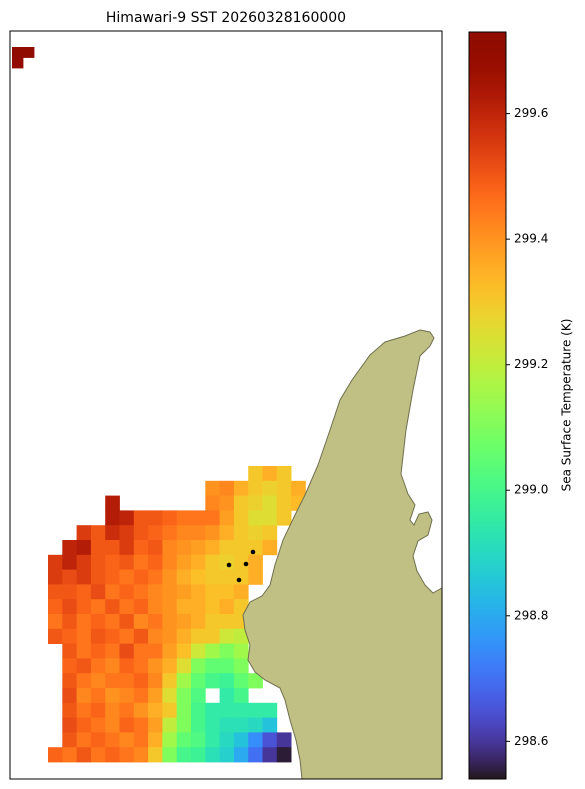 This screenshot has width=585, height=789. Describe the element at coordinates (246, 564) in the screenshot. I see `station-dot` at that location.